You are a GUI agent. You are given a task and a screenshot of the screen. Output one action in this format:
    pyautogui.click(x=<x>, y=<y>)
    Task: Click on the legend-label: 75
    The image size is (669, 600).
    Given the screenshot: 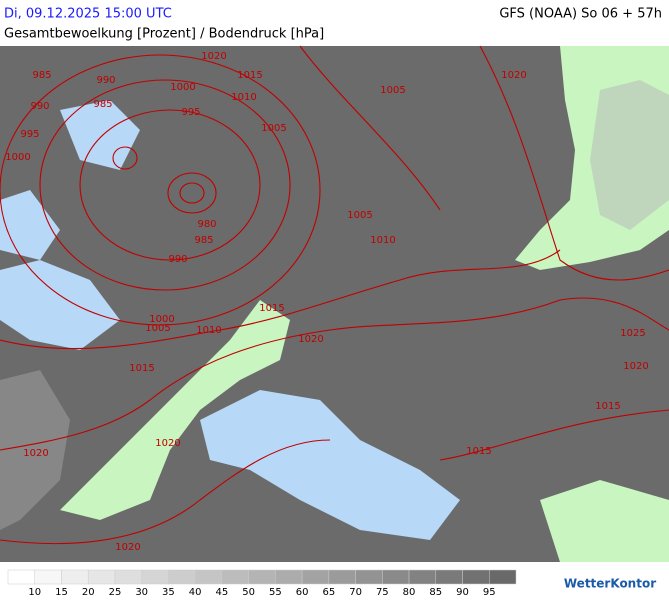 What is the action you would take?
    pyautogui.click(x=382, y=592)
    